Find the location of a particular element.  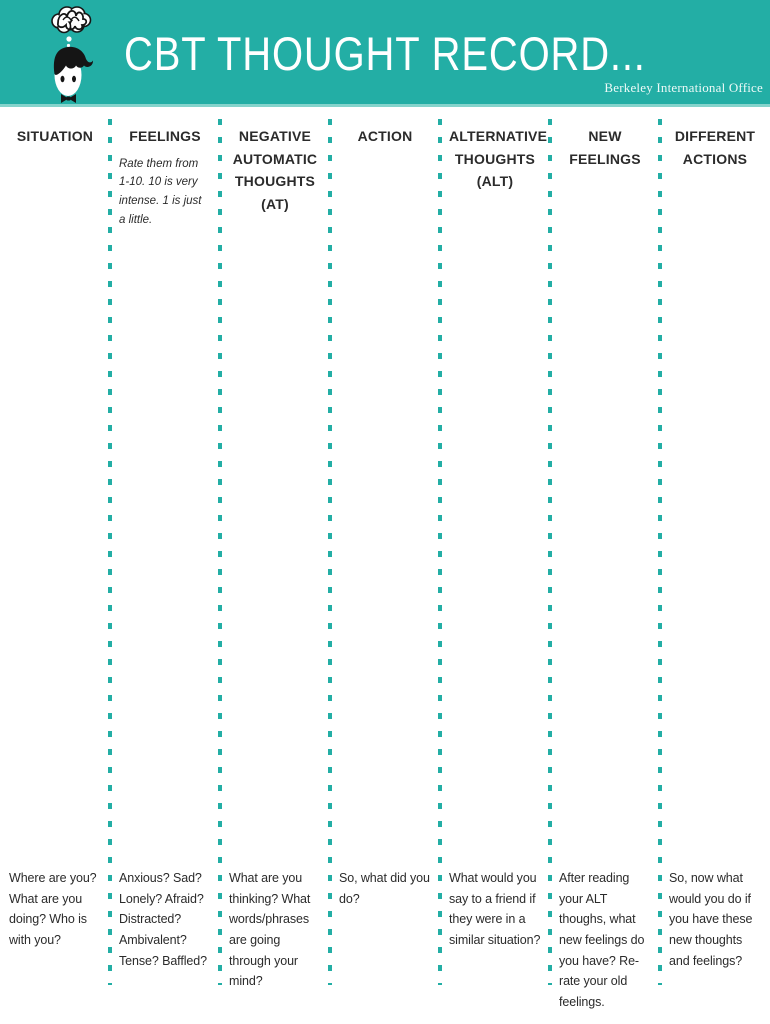

column-label-alternative-thoughts: ALTERNATIVE THOUGHTS (ALT) is located at coordinates (498, 159).